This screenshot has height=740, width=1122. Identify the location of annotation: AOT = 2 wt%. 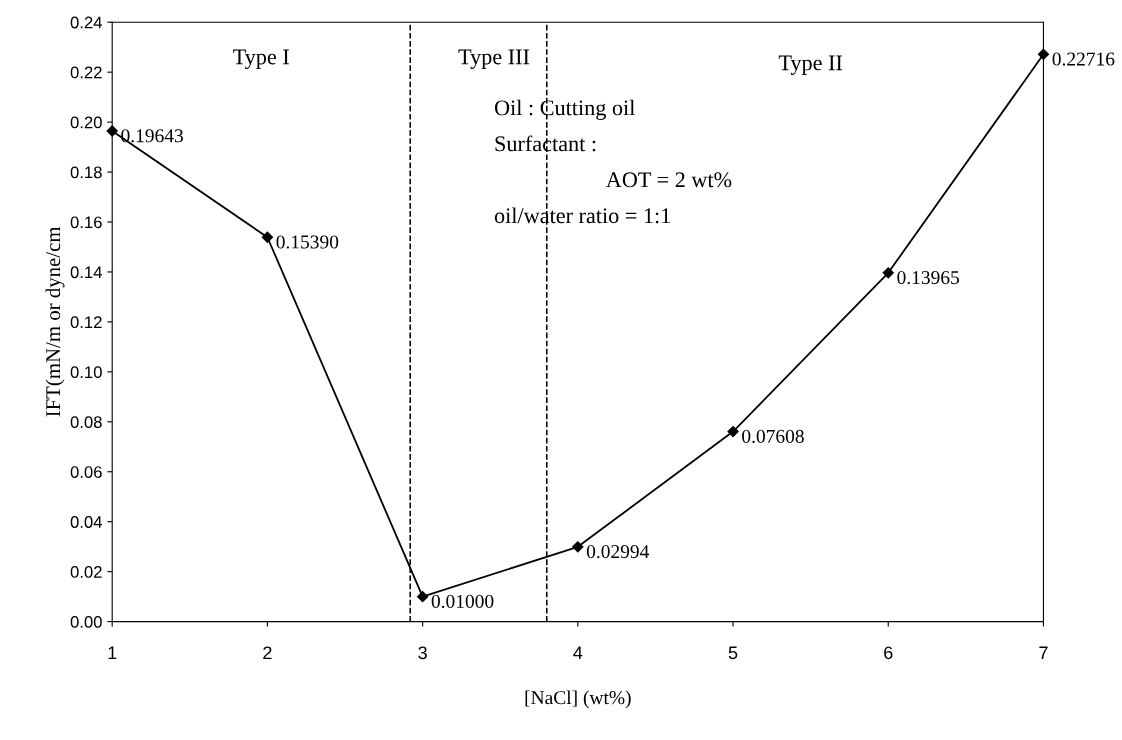
(668, 180).